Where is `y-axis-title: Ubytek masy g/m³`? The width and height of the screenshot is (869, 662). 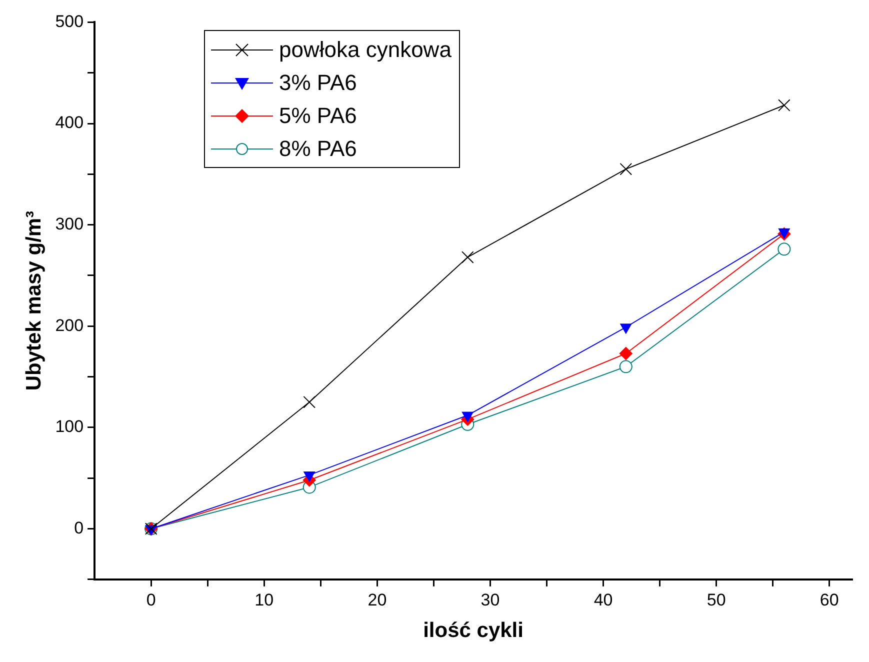 y-axis-title: Ubytek masy g/m³ is located at coordinates (34, 300).